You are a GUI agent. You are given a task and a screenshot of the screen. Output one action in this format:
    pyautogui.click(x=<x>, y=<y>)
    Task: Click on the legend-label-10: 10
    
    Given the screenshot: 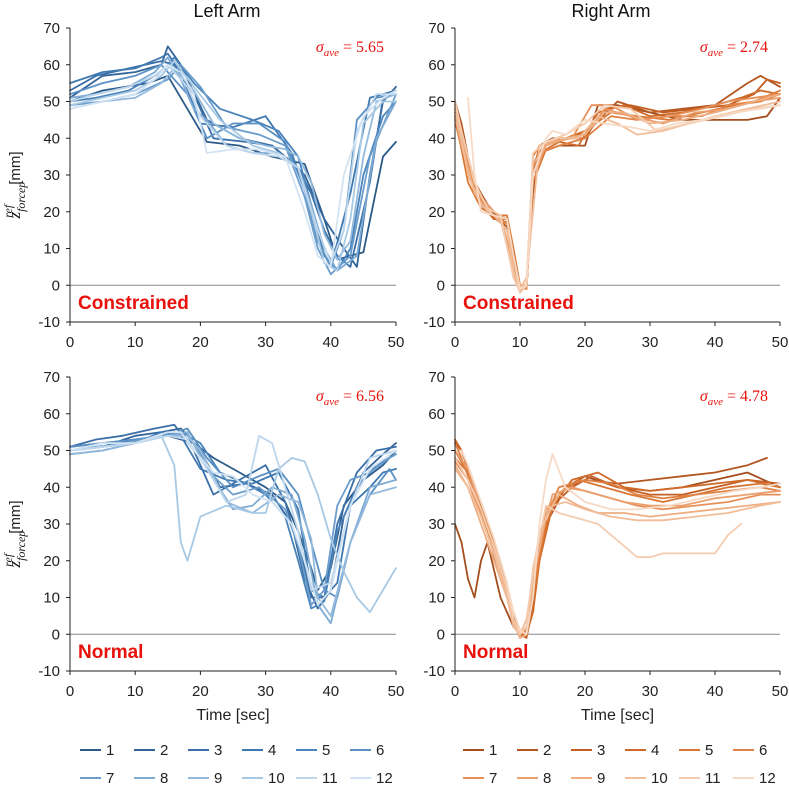 What is the action you would take?
    pyautogui.click(x=659, y=777)
    